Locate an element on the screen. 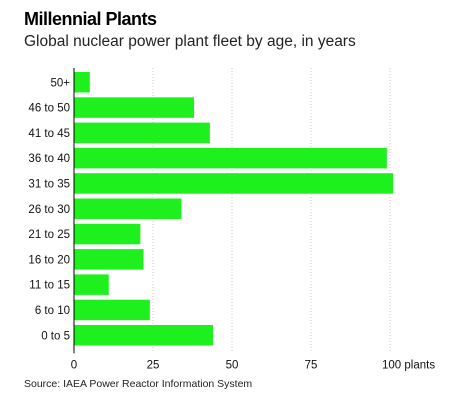 This screenshot has height=401, width=459. x-tick-label: 0 is located at coordinates (74, 365).